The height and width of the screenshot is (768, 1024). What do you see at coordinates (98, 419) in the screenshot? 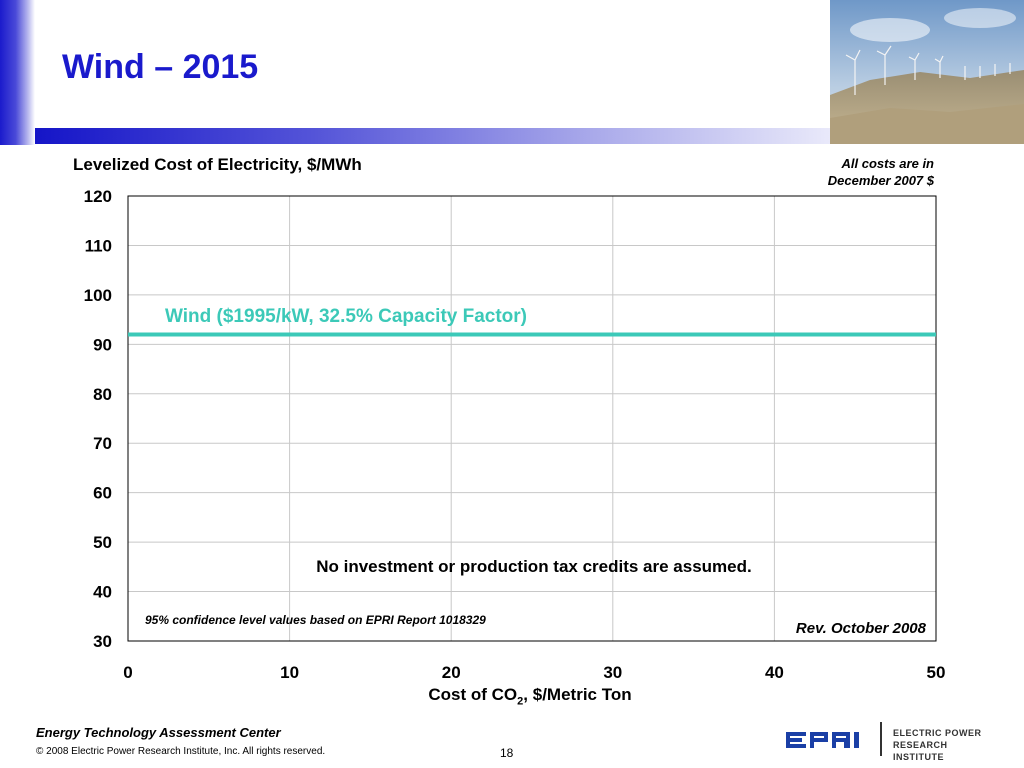
I see `y-tick-labels: 30 40 50 60 70 80 90 100 110 120` at bounding box center [98, 419].